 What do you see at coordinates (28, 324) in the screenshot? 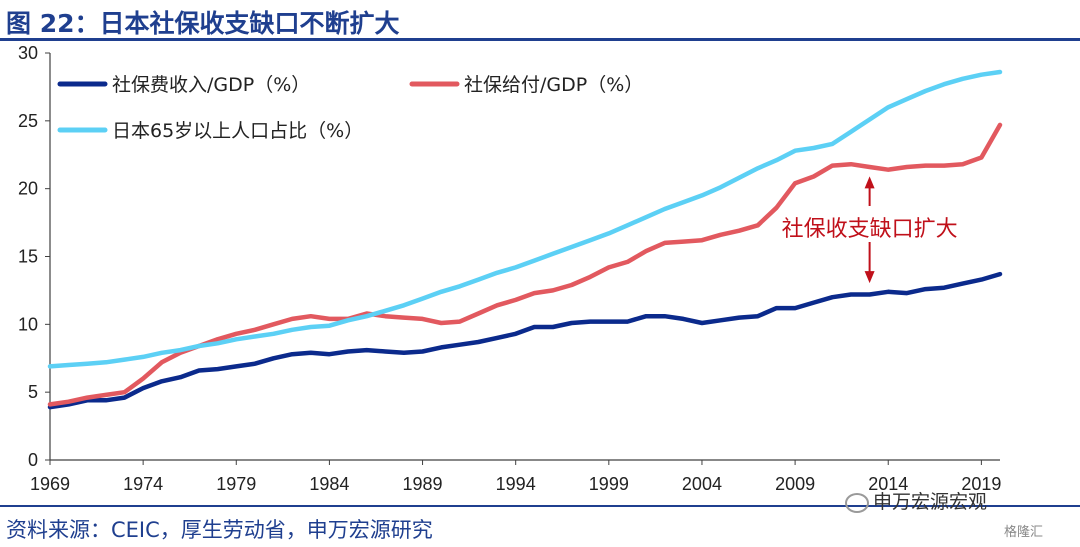
I see `y-tick-label: 10` at bounding box center [28, 324].